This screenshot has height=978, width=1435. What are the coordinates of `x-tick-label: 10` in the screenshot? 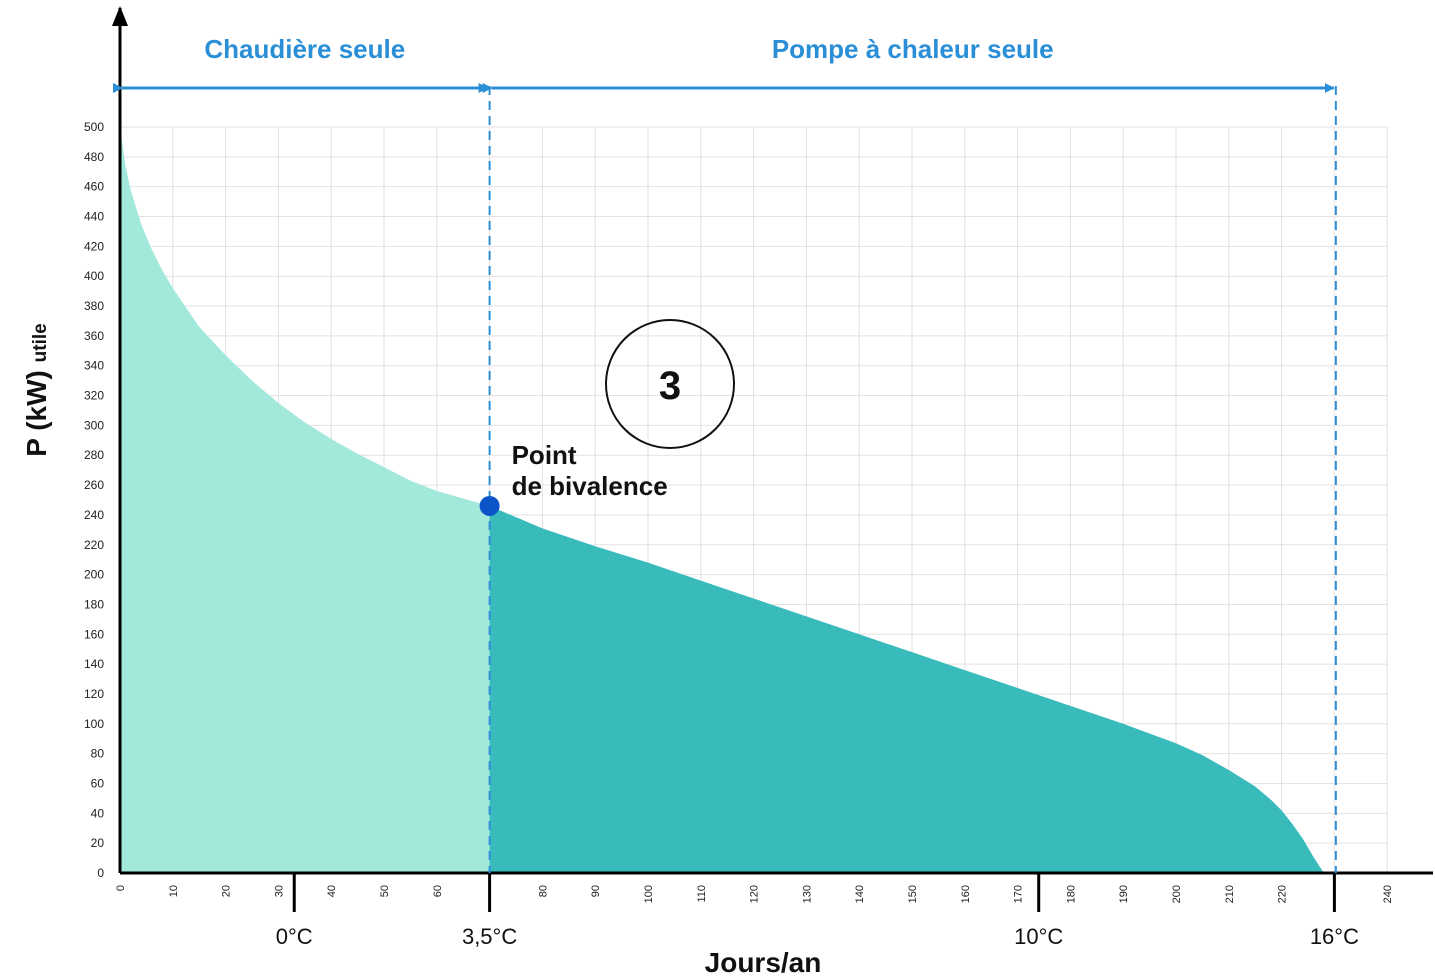 It's located at (174, 891).